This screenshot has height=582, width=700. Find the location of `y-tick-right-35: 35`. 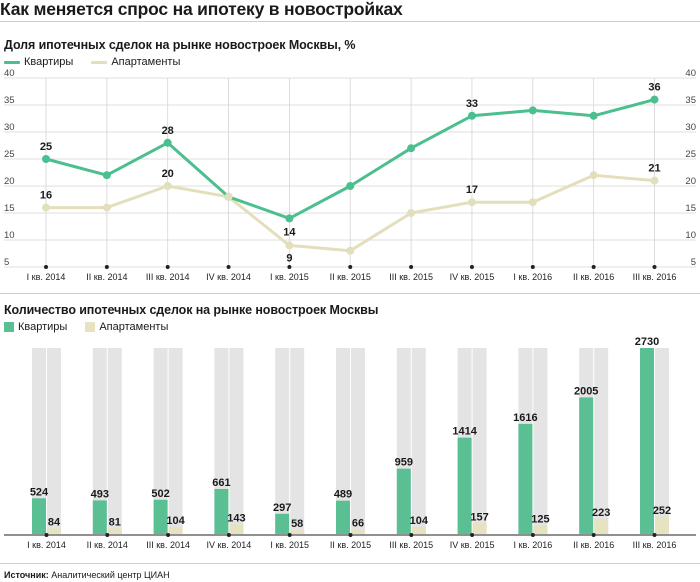

y-tick-right-35: 35 is located at coordinates (690, 100).